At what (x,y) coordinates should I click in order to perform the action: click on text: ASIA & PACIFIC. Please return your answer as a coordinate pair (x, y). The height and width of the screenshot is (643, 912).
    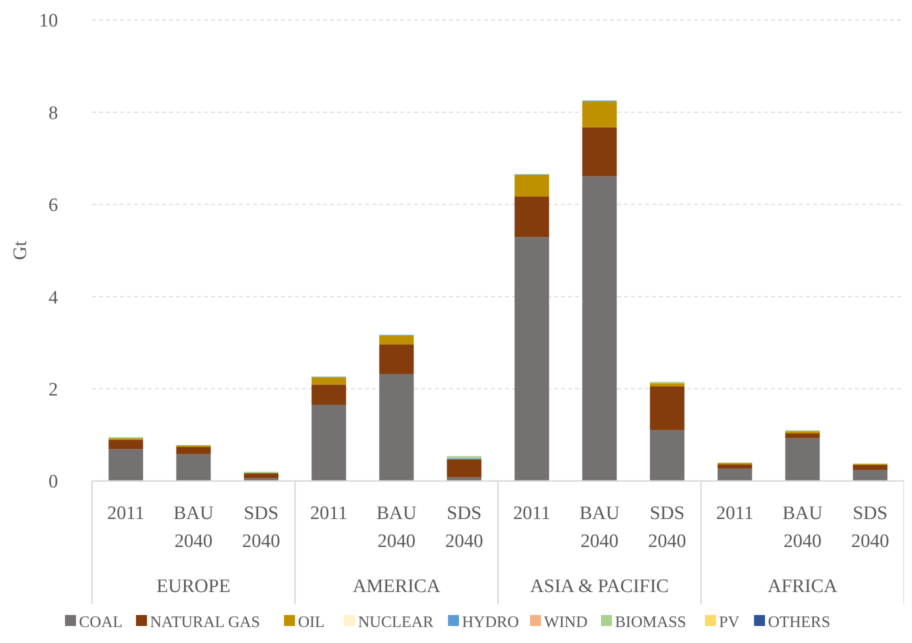
    Looking at the image, I should click on (599, 586).